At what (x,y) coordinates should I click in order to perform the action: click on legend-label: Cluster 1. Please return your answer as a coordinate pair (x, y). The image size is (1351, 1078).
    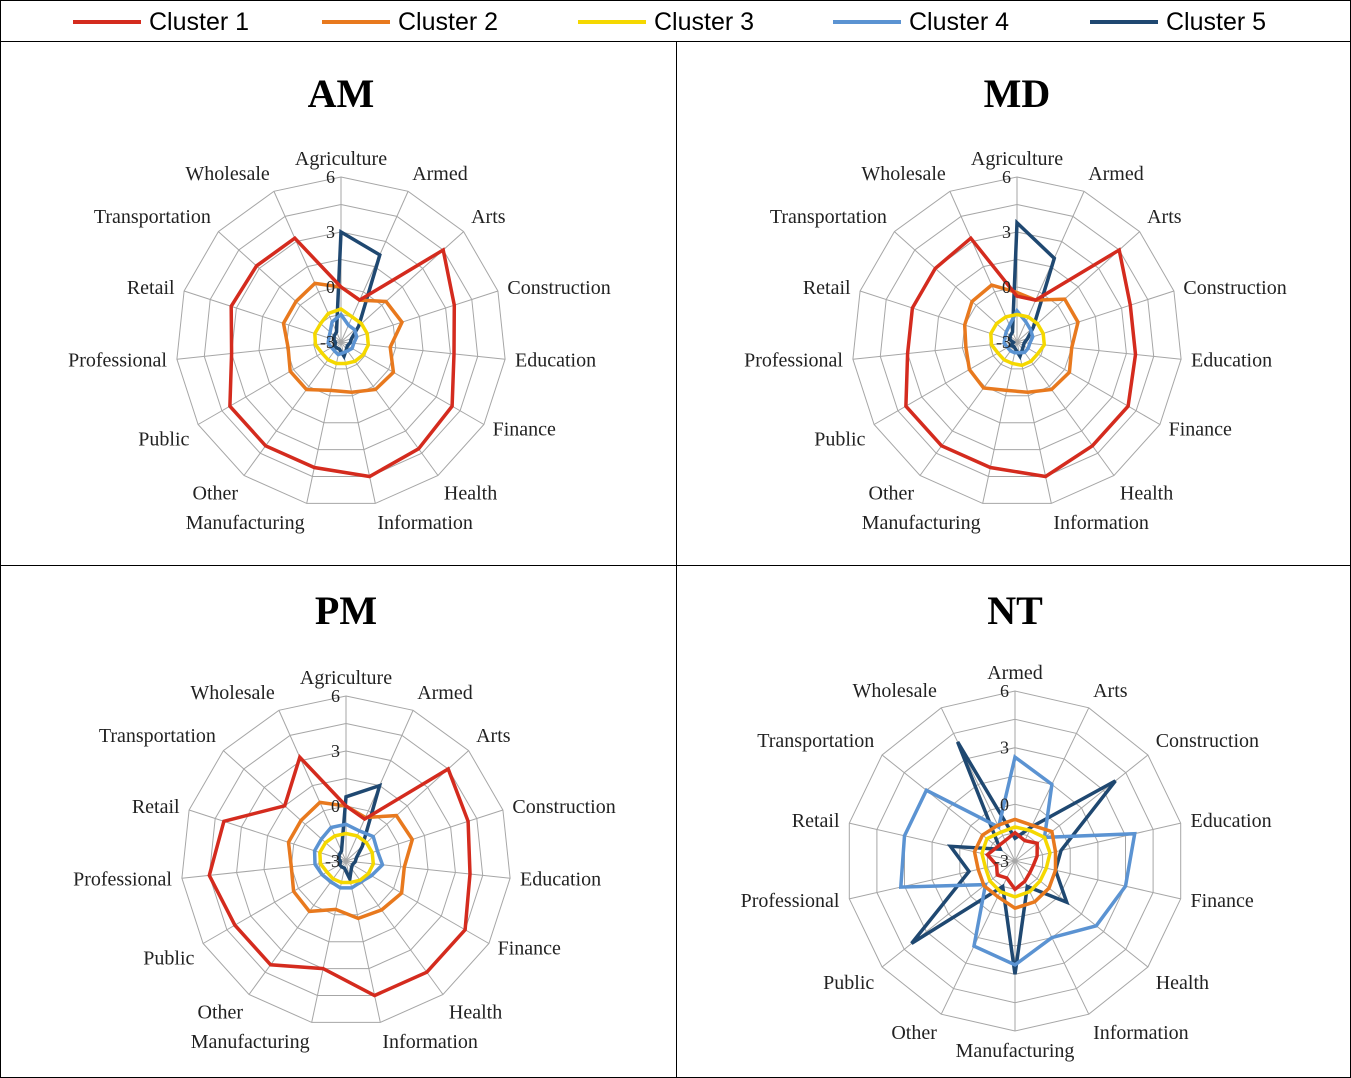
    Looking at the image, I should click on (199, 21).